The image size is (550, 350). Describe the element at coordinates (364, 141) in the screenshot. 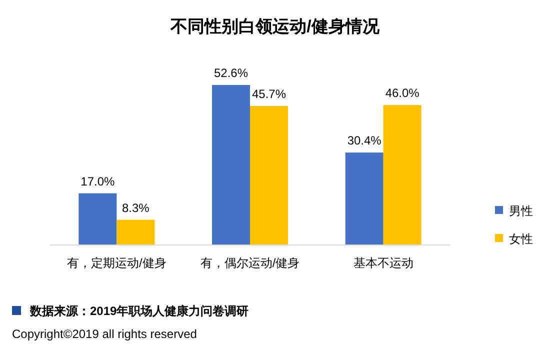

I see `data-label: 30.4%` at that location.